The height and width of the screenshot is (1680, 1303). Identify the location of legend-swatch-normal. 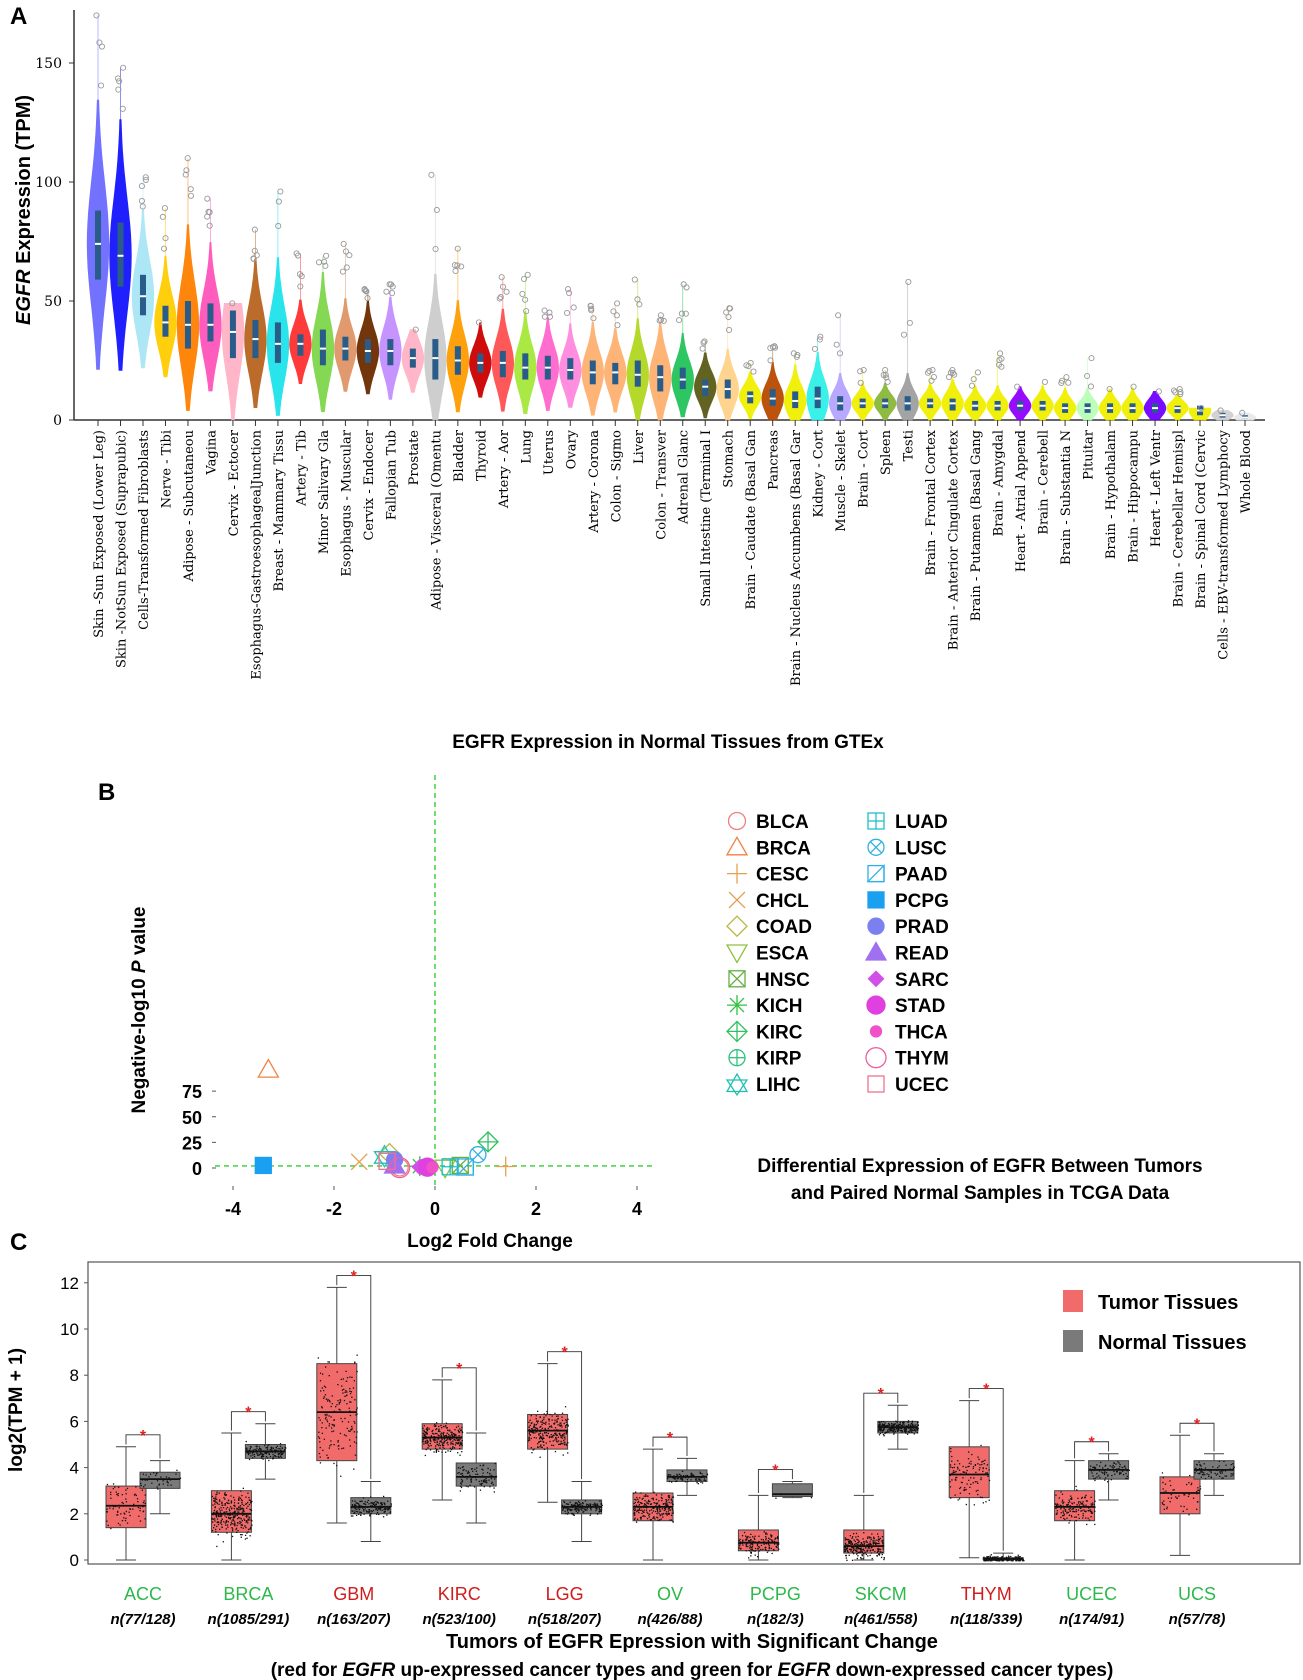
(1073, 1341).